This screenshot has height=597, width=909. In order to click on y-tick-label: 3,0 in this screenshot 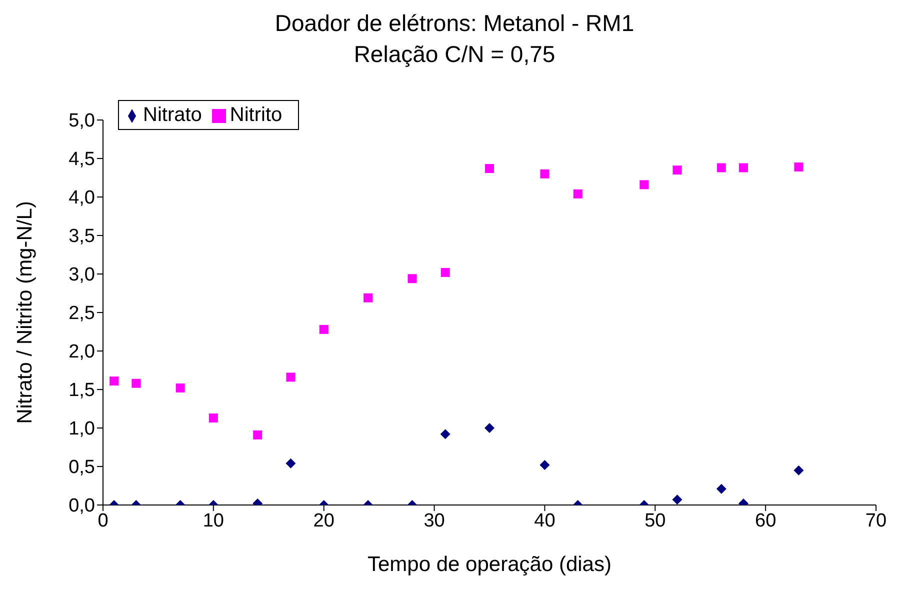, I will do `click(81, 275)`.